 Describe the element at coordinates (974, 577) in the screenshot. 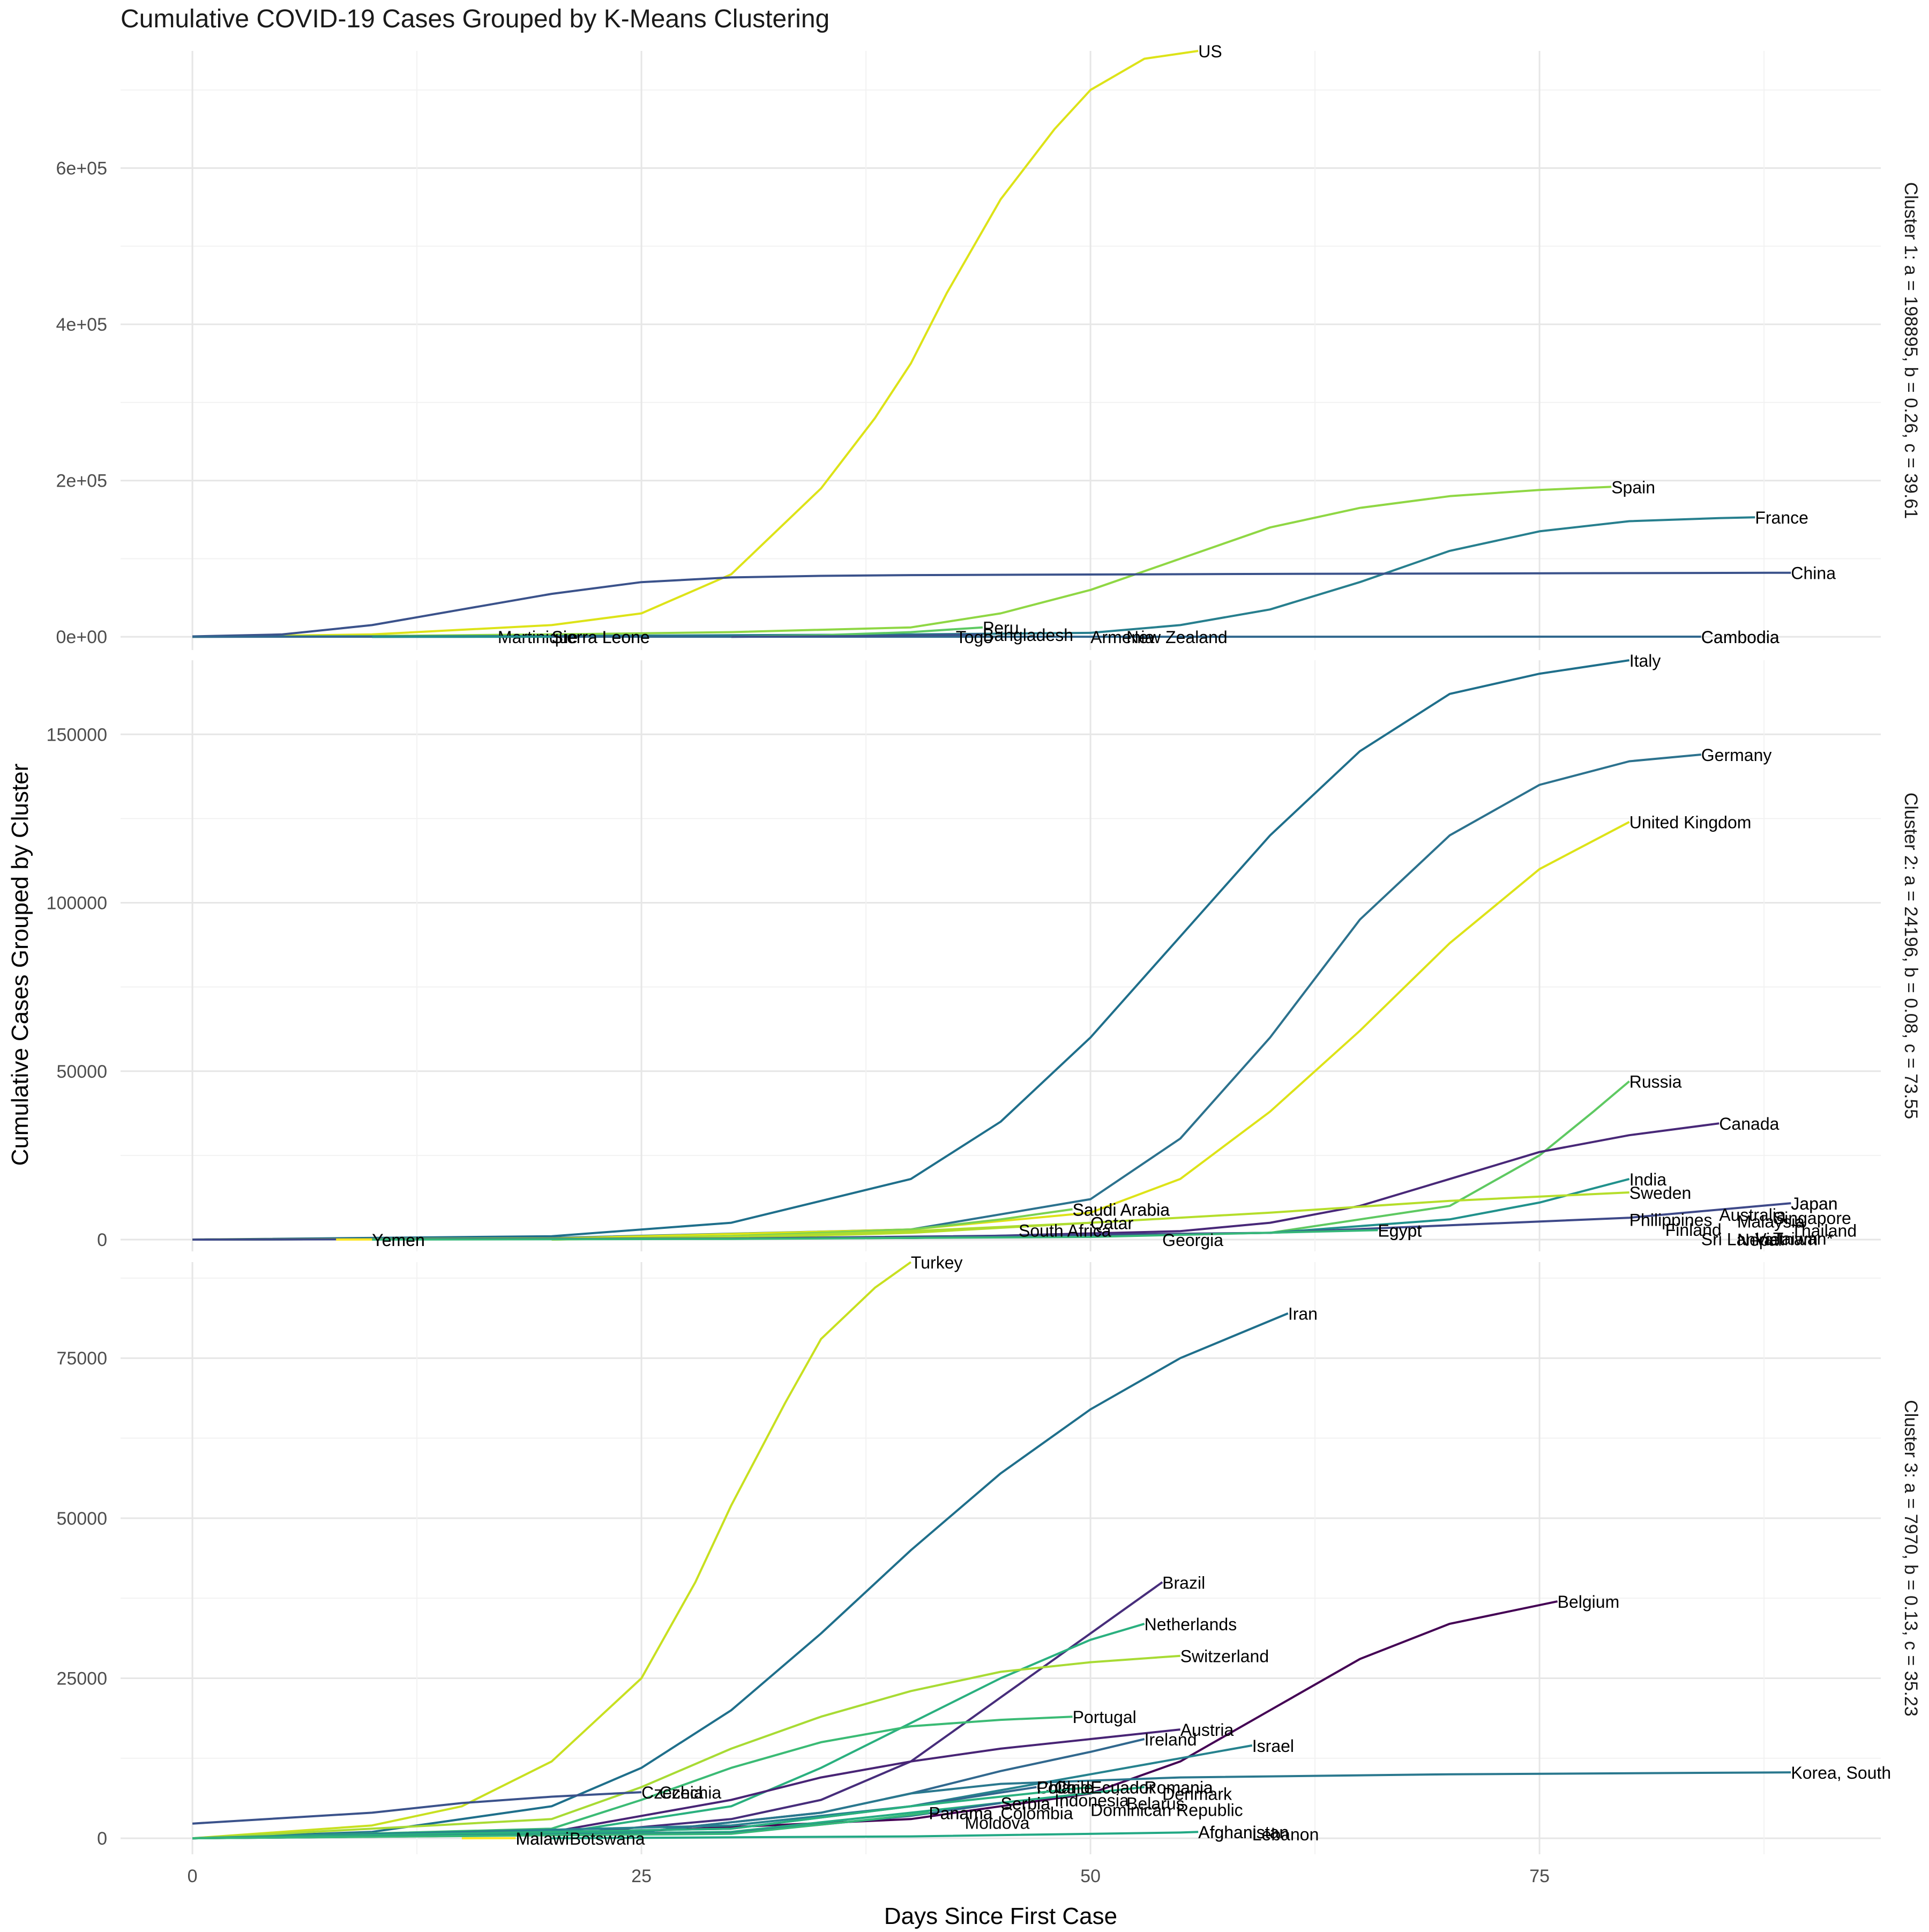

I see `series-line-france` at that location.